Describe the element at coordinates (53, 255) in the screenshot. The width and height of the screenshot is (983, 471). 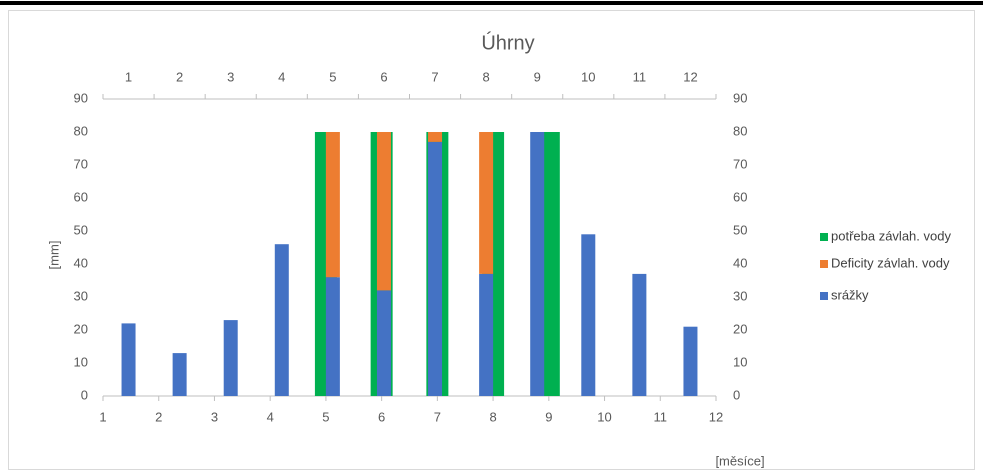
I see `y-axis-label: [mm]` at that location.